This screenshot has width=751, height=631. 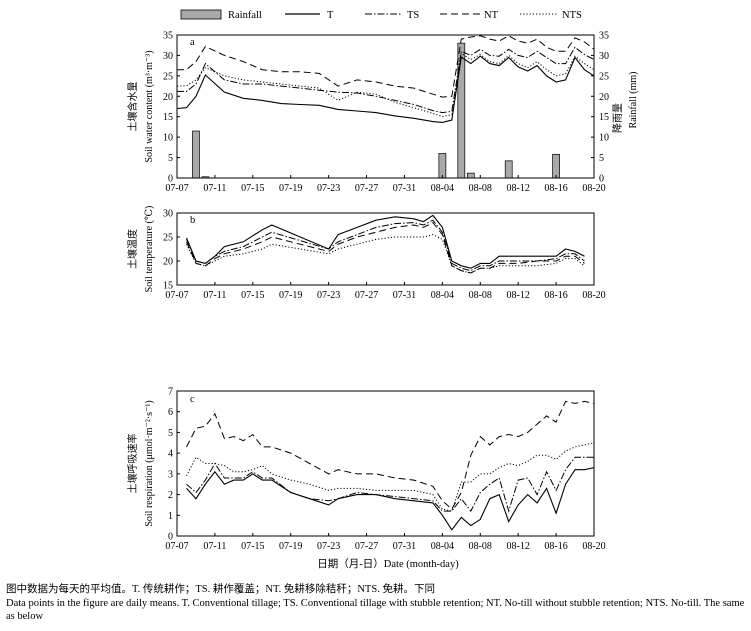 What do you see at coordinates (170, 454) in the screenshot?
I see `y-tick-label: 4` at bounding box center [170, 454].